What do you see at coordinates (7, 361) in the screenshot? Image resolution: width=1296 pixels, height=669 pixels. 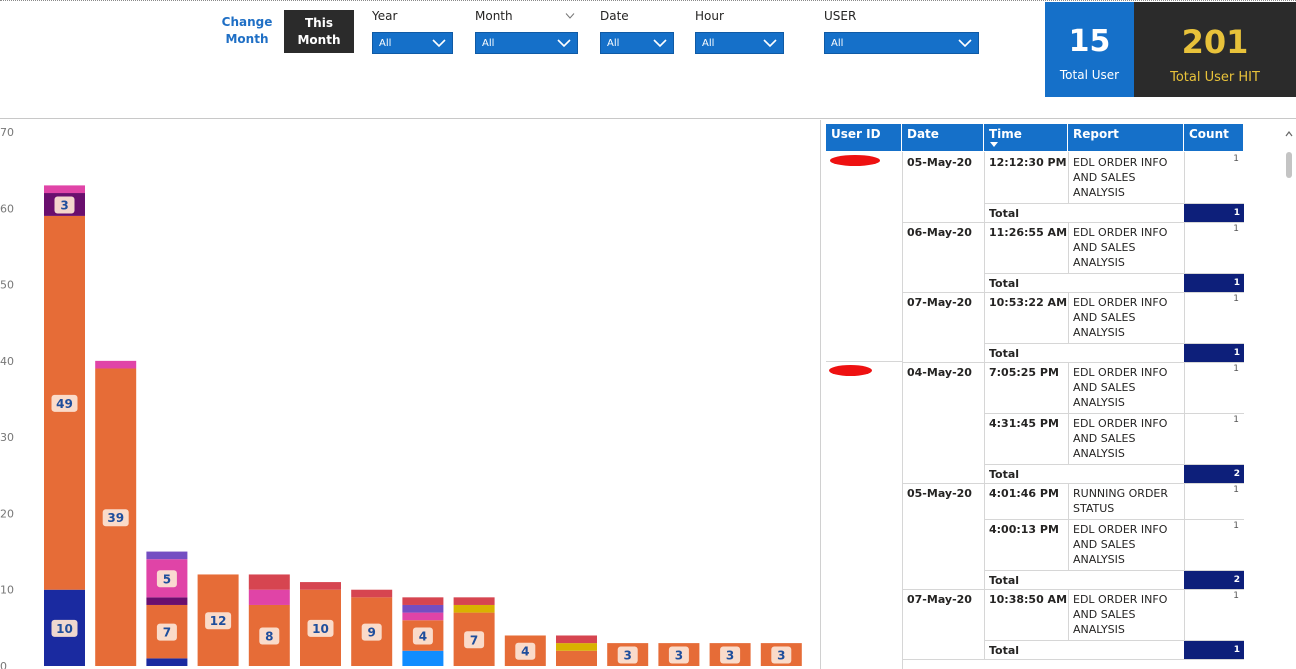 I see `y-tick-label: 40` at bounding box center [7, 361].